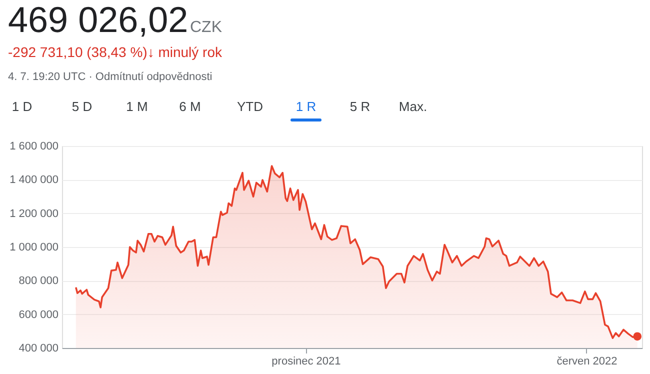  I want to click on y-tick-label: 400 000, so click(38, 348).